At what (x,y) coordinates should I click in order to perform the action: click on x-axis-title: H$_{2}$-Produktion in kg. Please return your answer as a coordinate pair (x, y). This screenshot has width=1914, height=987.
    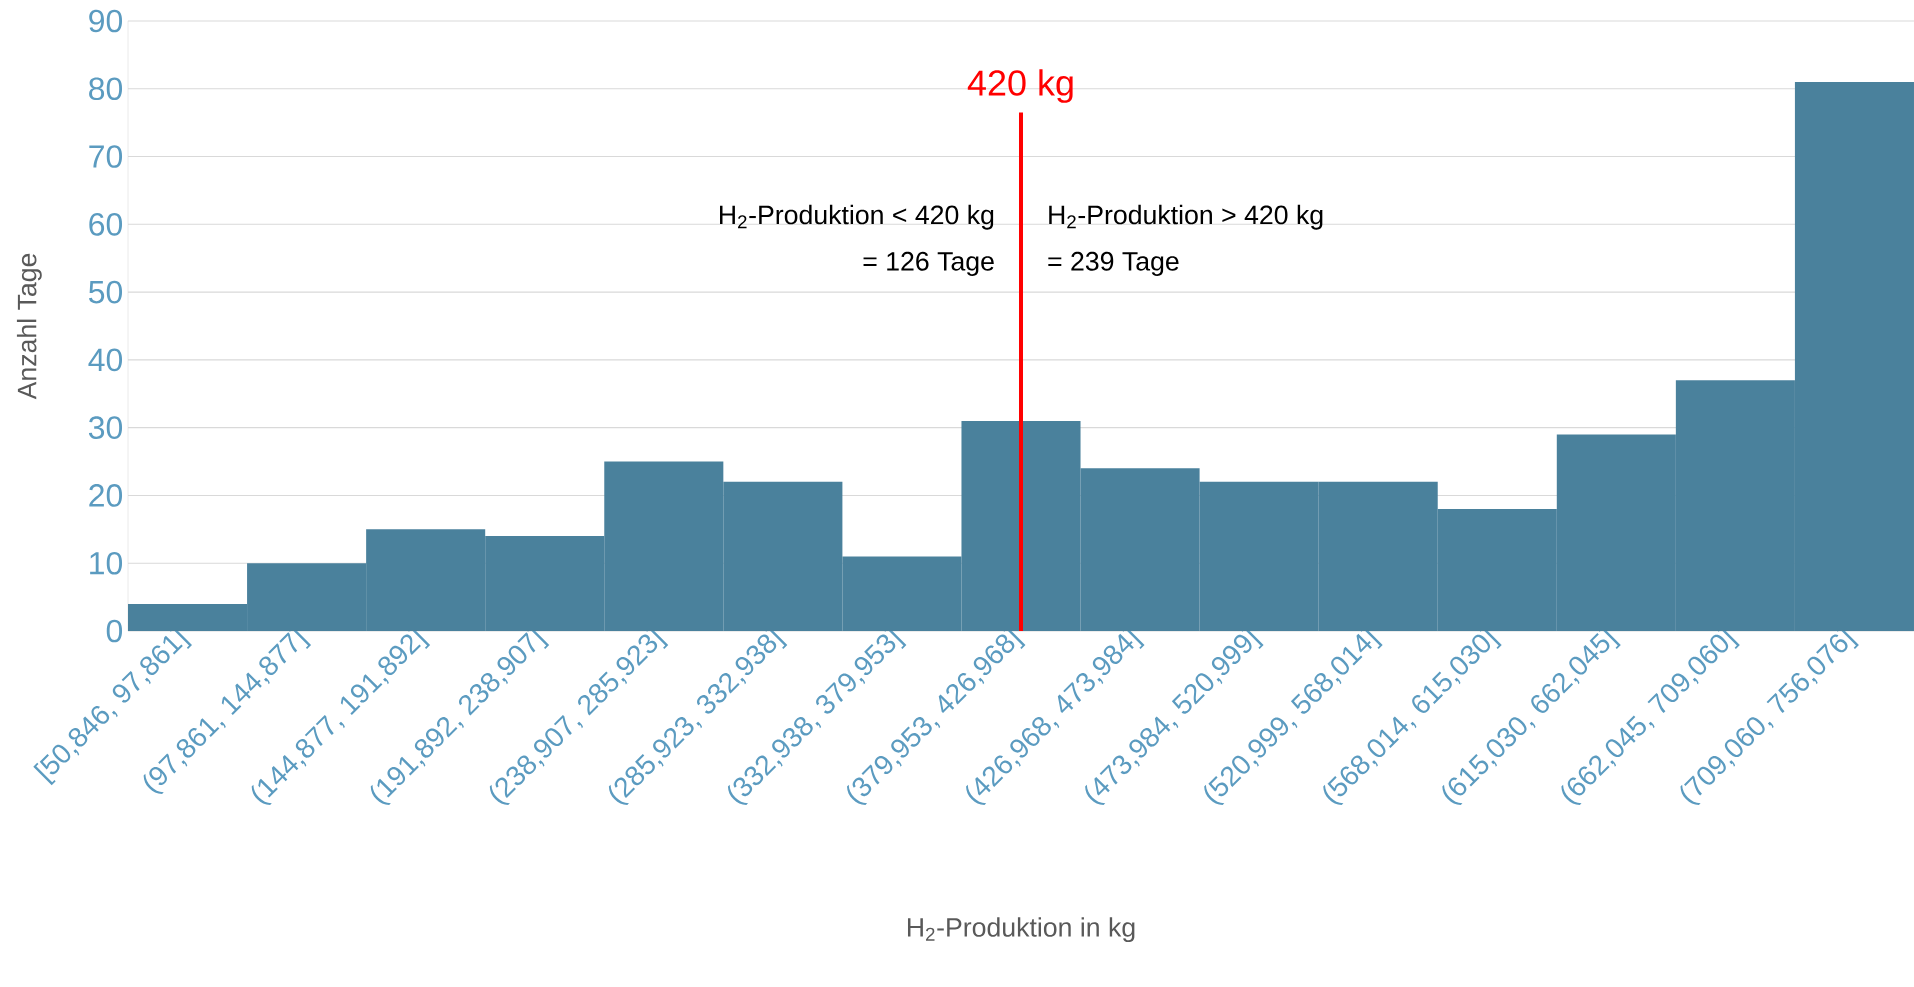
    Looking at the image, I should click on (1021, 930).